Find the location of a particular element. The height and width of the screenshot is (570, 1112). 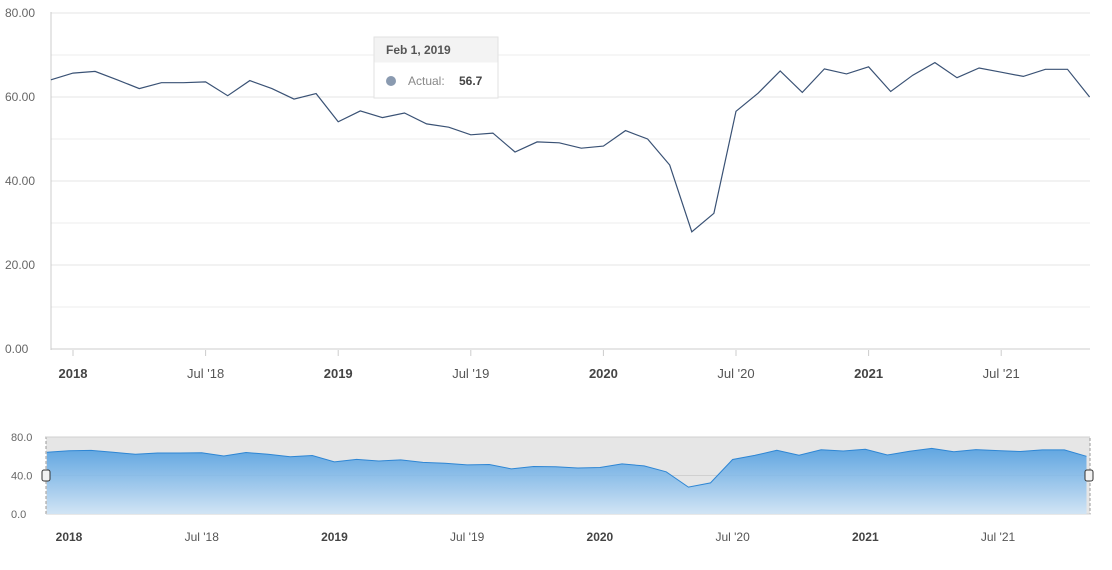

x-tick-label: 2020 is located at coordinates (603, 373).